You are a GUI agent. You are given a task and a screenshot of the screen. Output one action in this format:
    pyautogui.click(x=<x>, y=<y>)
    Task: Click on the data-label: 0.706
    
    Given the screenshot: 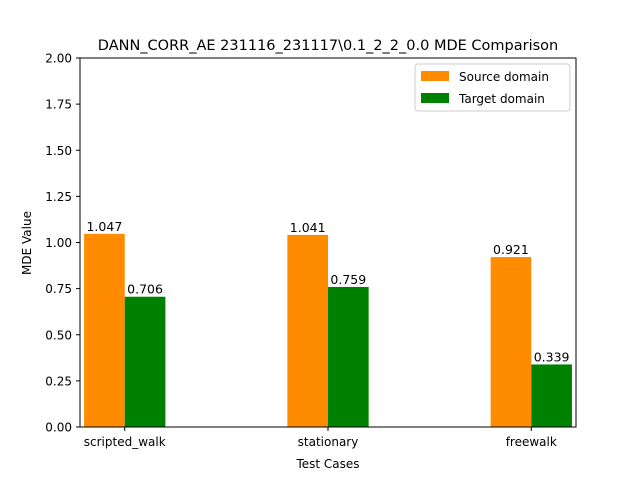 What is the action you would take?
    pyautogui.click(x=145, y=289)
    